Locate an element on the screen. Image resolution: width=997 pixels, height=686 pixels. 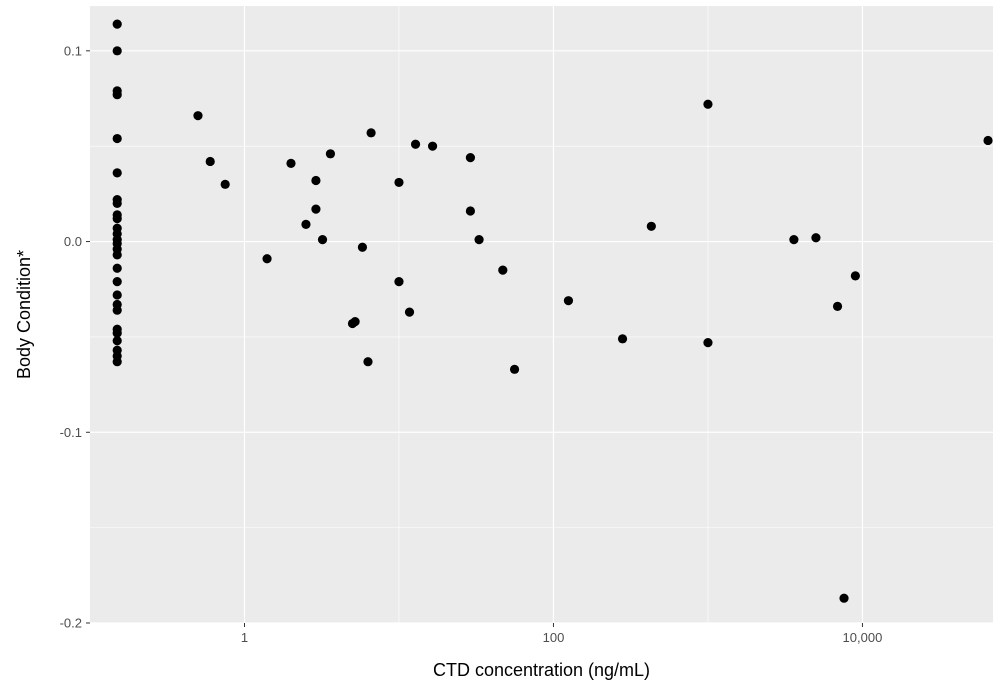
y-axis-ticks: 0.1 0.0 -0.1 -0.2 is located at coordinates (75, 337).